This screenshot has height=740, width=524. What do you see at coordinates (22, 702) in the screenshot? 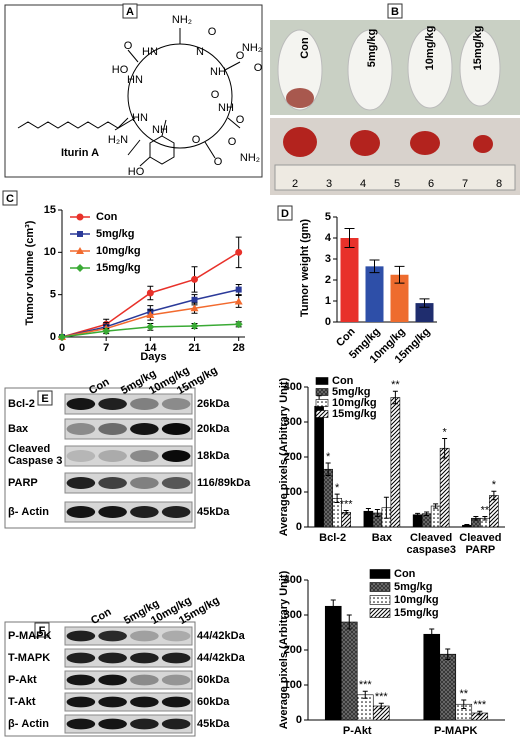
I see `row-label: T-Akt` at bounding box center [22, 702].